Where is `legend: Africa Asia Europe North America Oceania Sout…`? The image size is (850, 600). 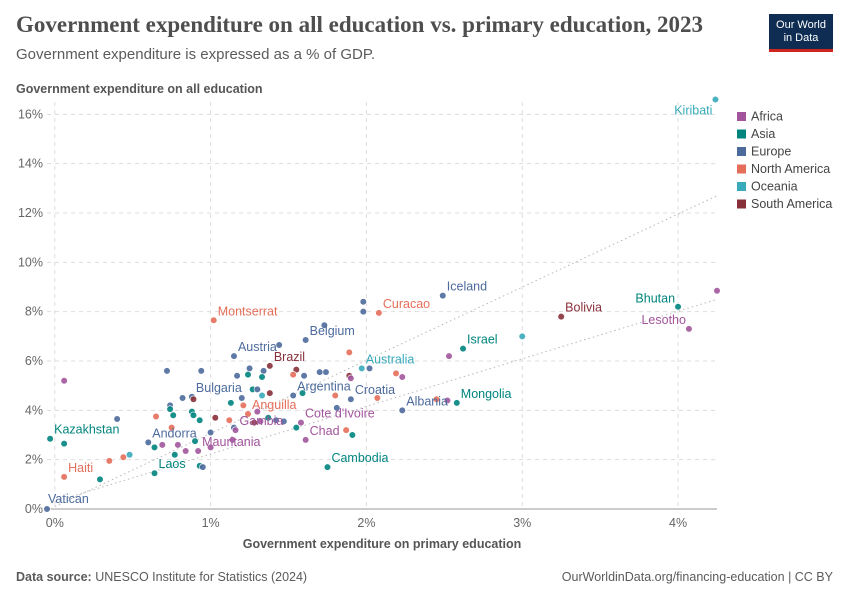 legend: Africa Asia Europe North America Oceania Sout… is located at coordinates (784, 161).